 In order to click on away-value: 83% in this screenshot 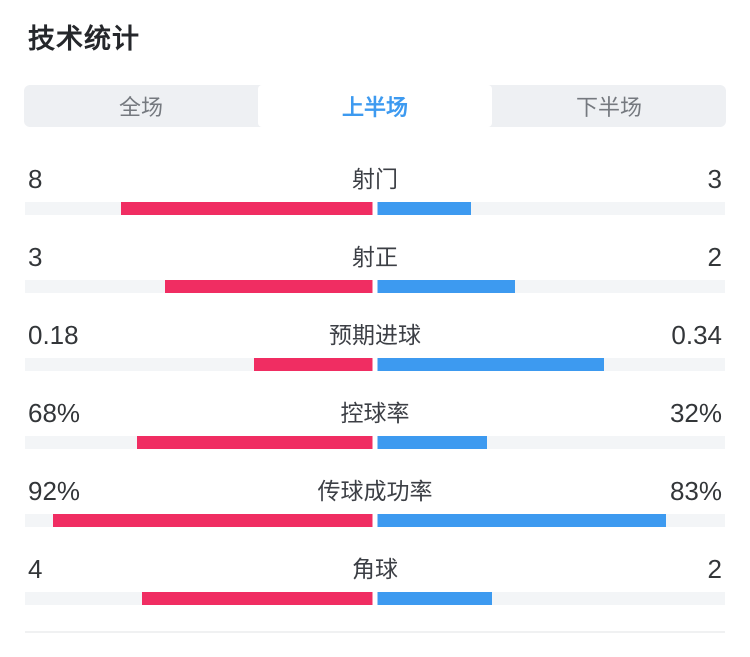, I will do `click(695, 491)`.